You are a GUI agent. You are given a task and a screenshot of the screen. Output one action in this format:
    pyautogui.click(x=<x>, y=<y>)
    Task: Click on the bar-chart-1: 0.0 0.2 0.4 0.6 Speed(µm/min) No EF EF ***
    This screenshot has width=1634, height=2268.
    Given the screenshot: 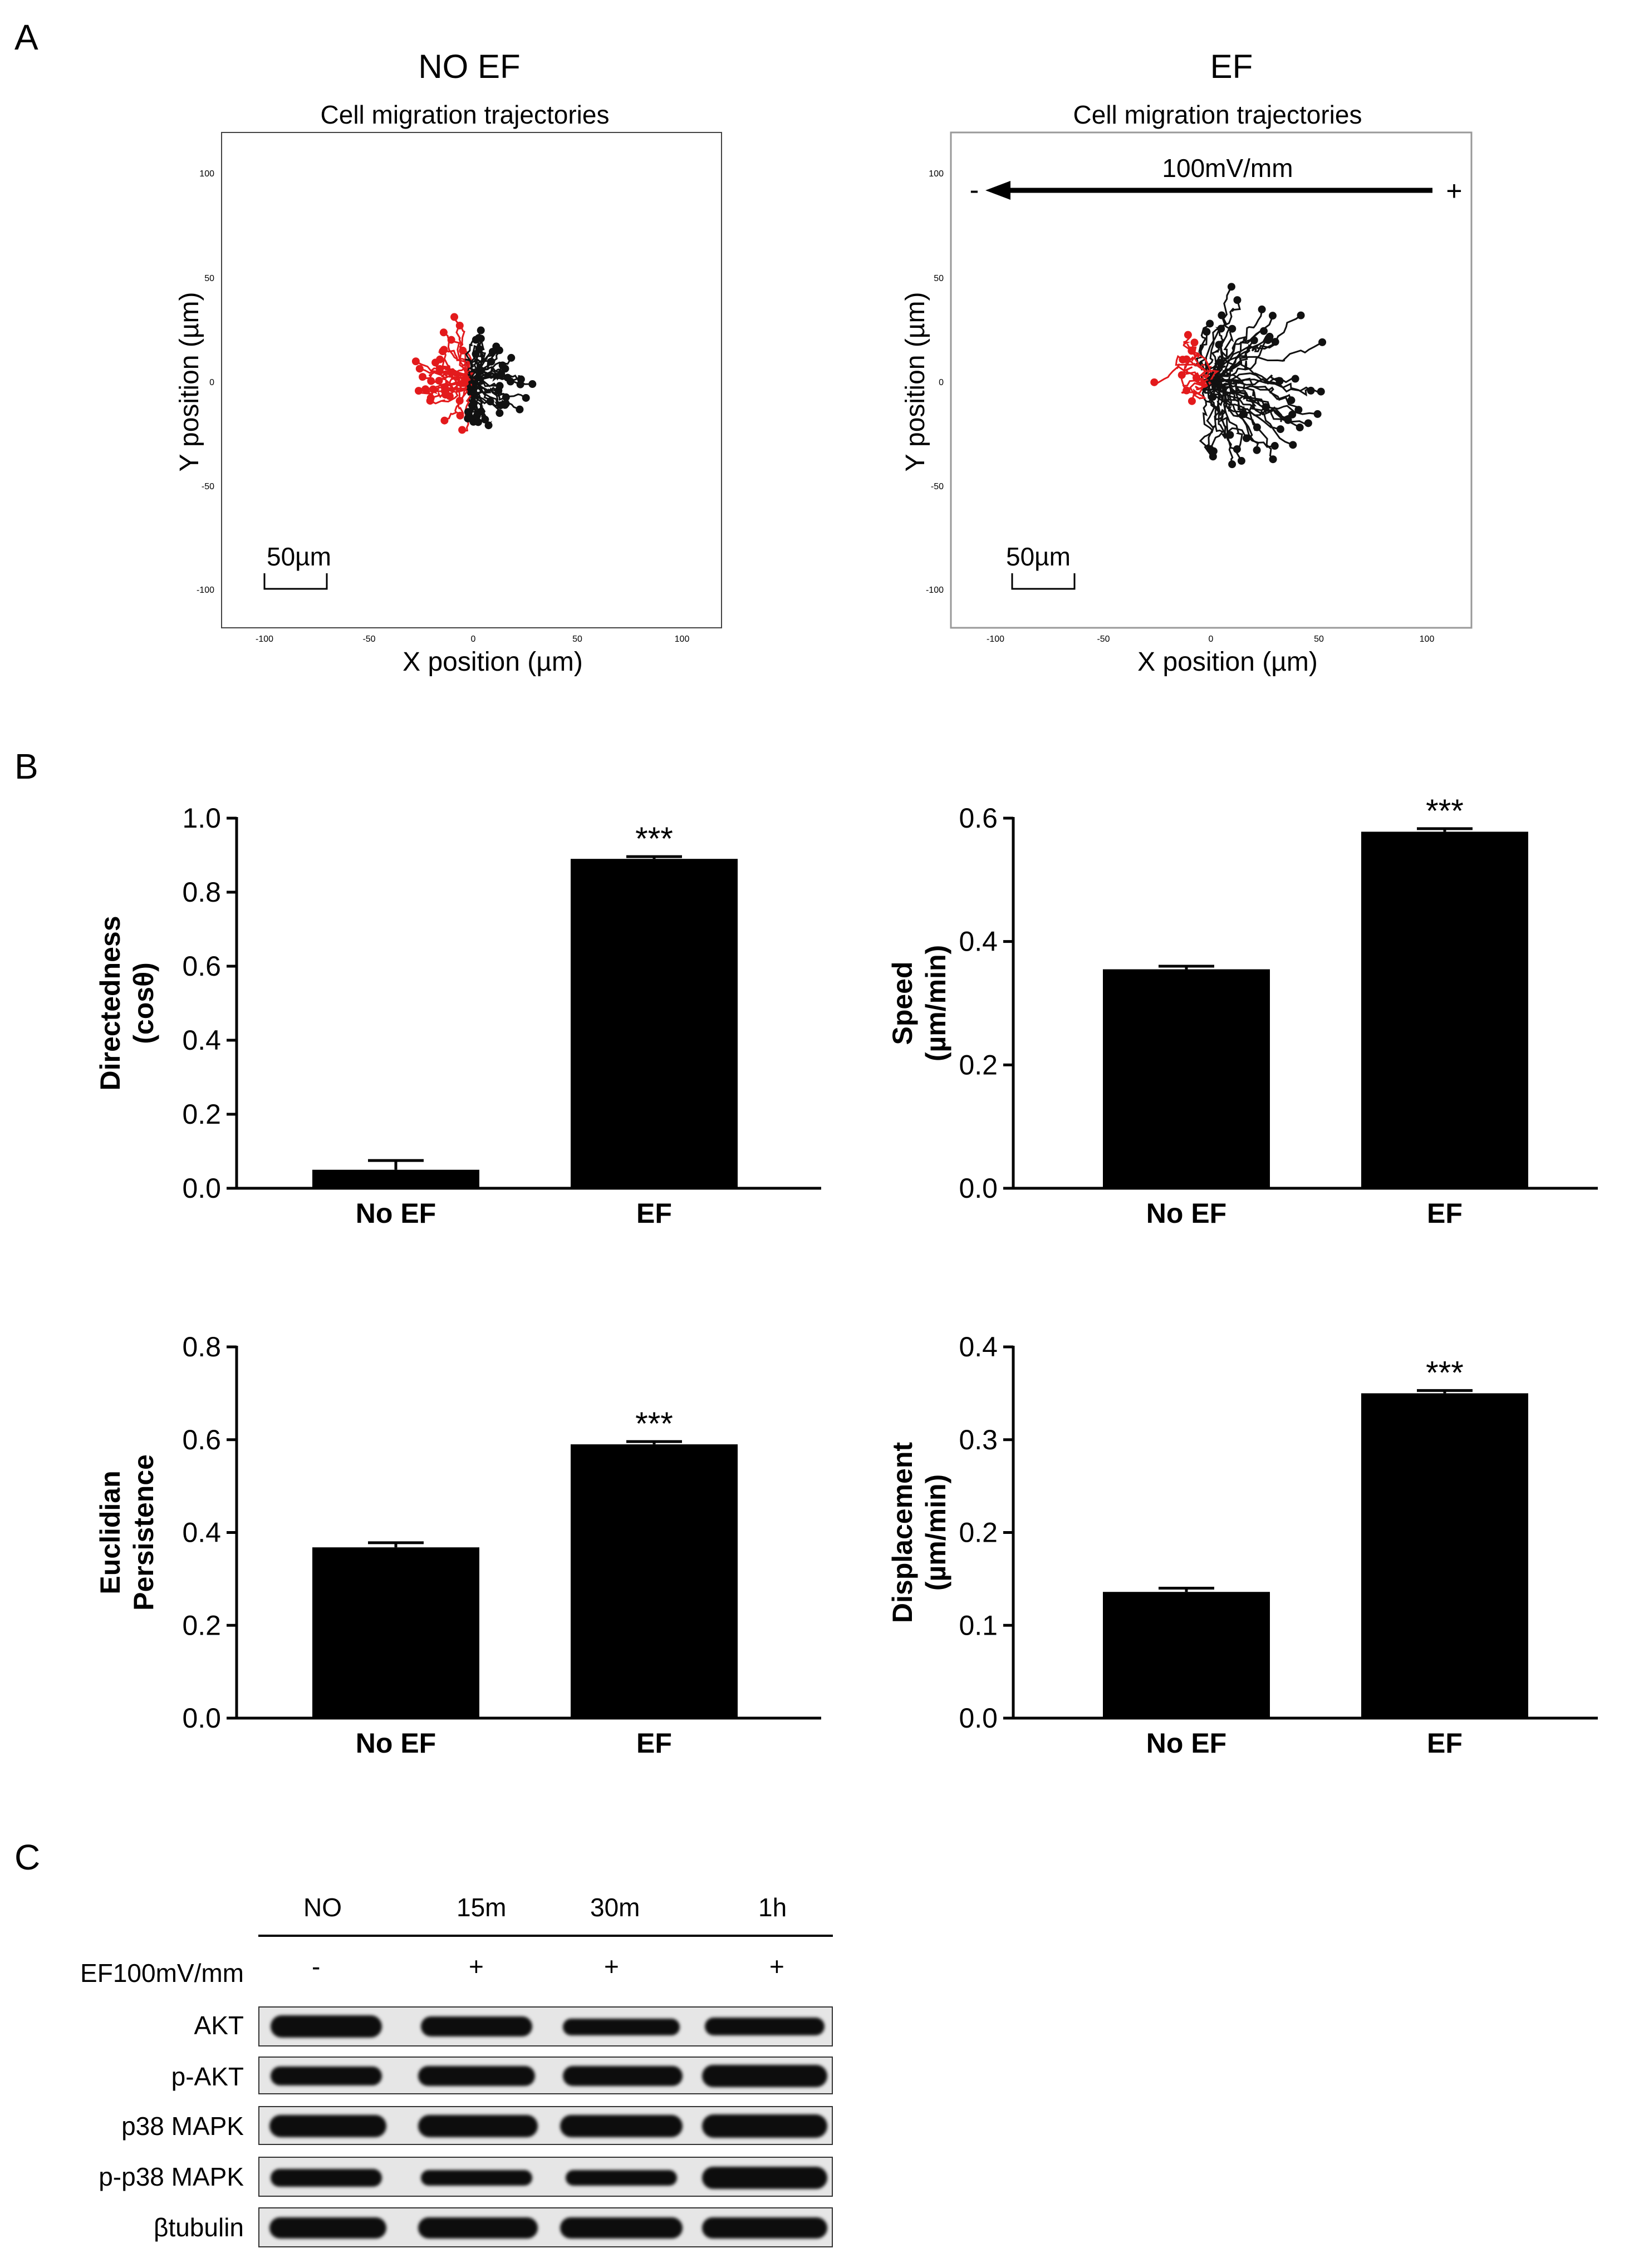 What is the action you would take?
    pyautogui.click(x=1243, y=1011)
    